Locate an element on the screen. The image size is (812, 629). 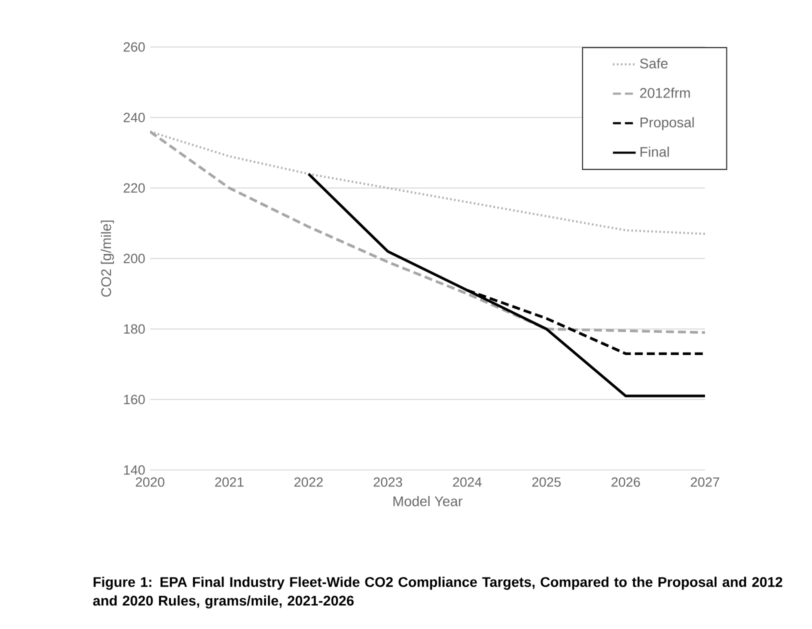
x-tick-label: 2027 is located at coordinates (705, 482).